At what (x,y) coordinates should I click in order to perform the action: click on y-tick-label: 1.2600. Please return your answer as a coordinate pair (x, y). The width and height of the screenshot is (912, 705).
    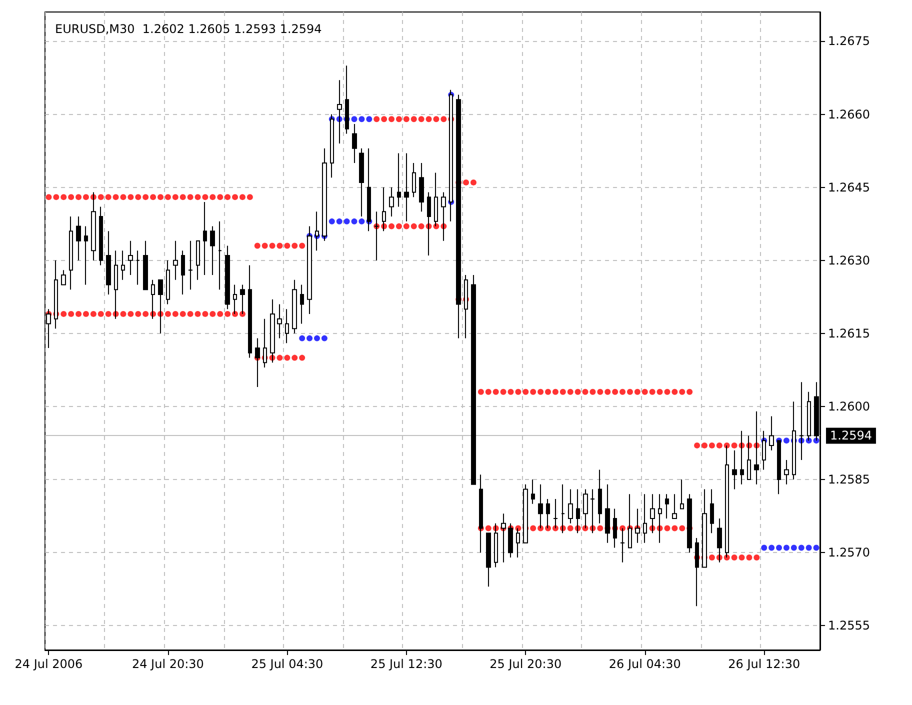
    Looking at the image, I should click on (849, 406).